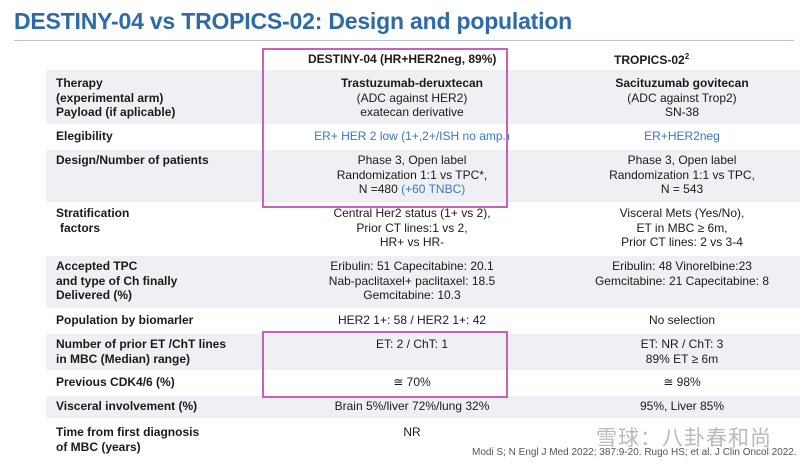 This screenshot has height=473, width=800. What do you see at coordinates (412, 432) in the screenshot?
I see `destiny-time-diagnosis: NR` at bounding box center [412, 432].